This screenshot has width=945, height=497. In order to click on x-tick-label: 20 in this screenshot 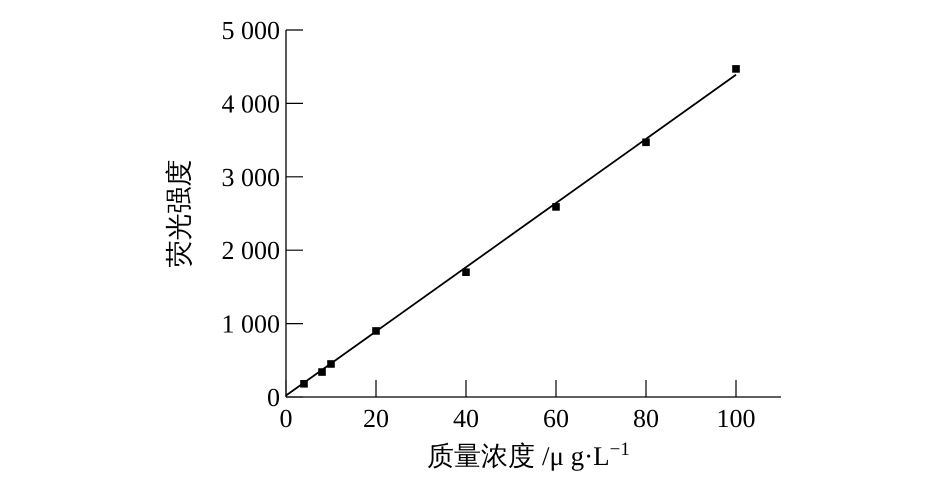, I will do `click(376, 418)`.